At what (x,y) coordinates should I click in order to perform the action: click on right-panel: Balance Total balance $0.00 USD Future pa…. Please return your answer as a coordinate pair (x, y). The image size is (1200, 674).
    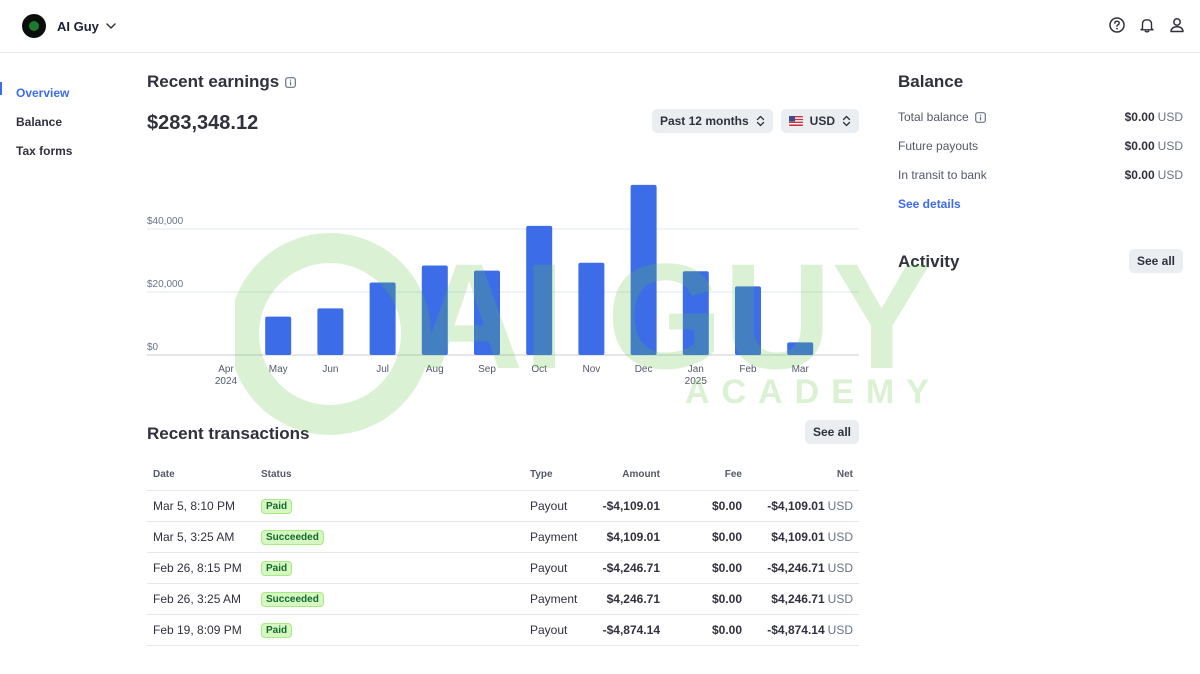
    Looking at the image, I should click on (1040, 172).